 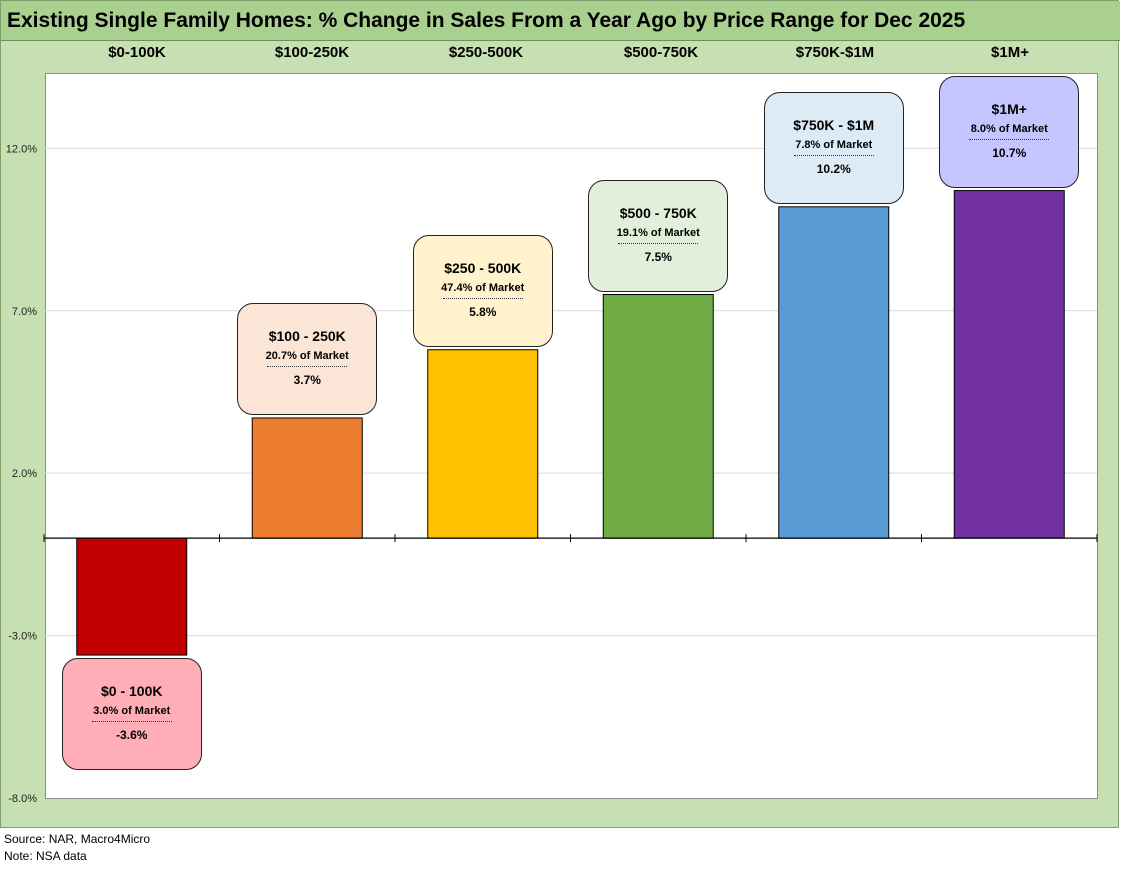 I want to click on category-header-3: $500-750K, so click(x=661, y=52).